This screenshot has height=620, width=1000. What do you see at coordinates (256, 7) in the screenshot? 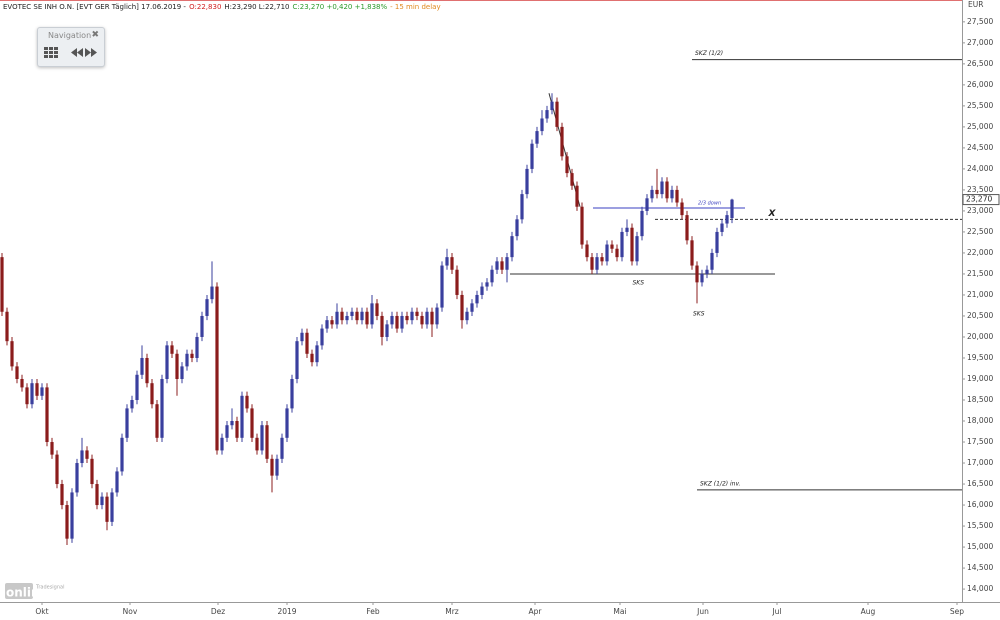
I see `header-segment: H:23,290 L:22,710` at bounding box center [256, 7].